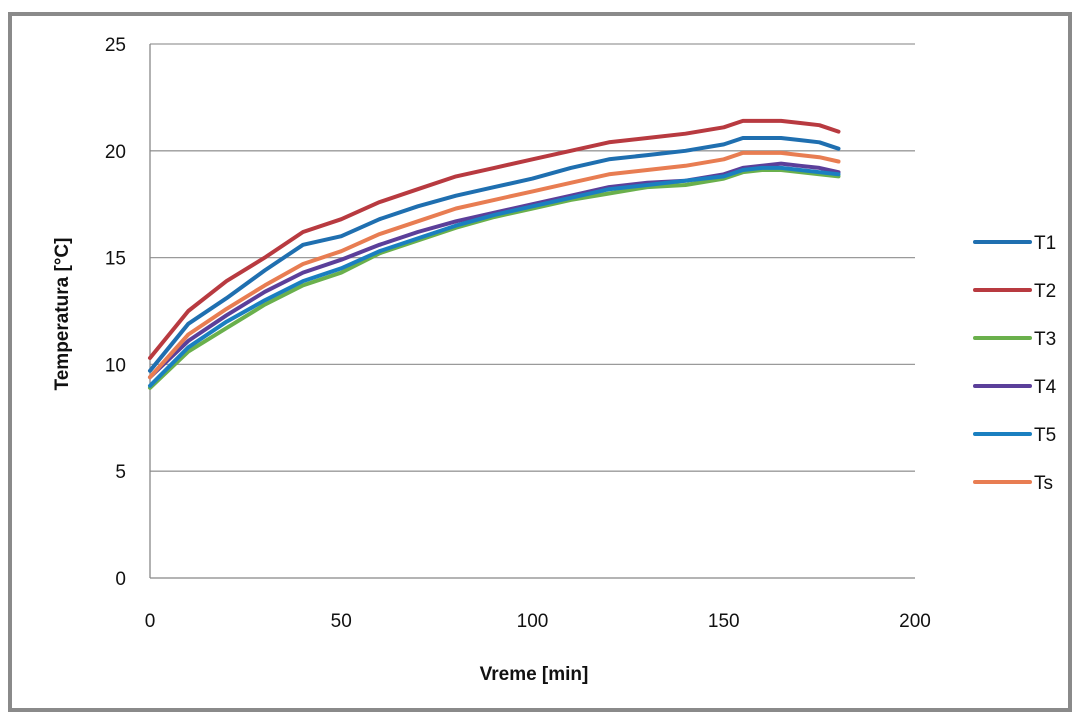 Image resolution: width=1080 pixels, height=720 pixels. I want to click on x-tick-label: 200, so click(915, 621).